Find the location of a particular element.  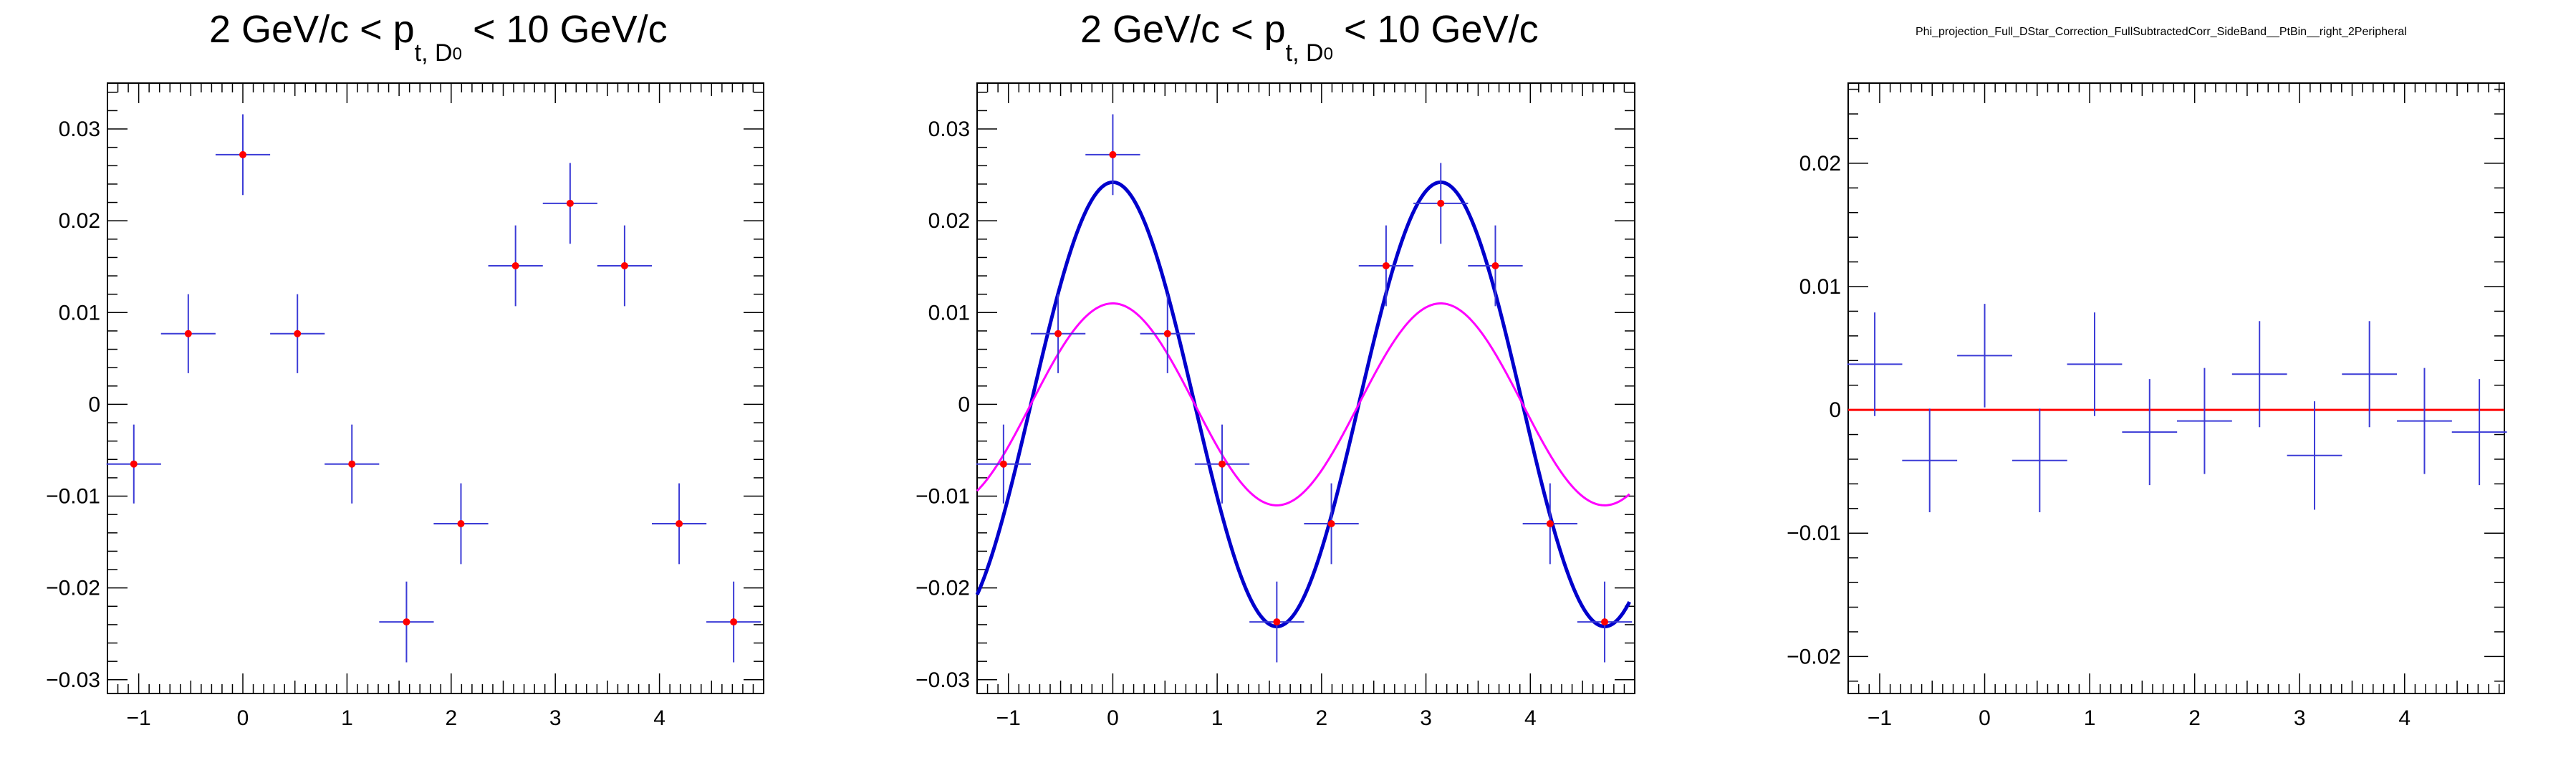

panel-2-title: 2 GeV/c < pt, D0 < 10 GeV/c is located at coordinates (1309, 37).